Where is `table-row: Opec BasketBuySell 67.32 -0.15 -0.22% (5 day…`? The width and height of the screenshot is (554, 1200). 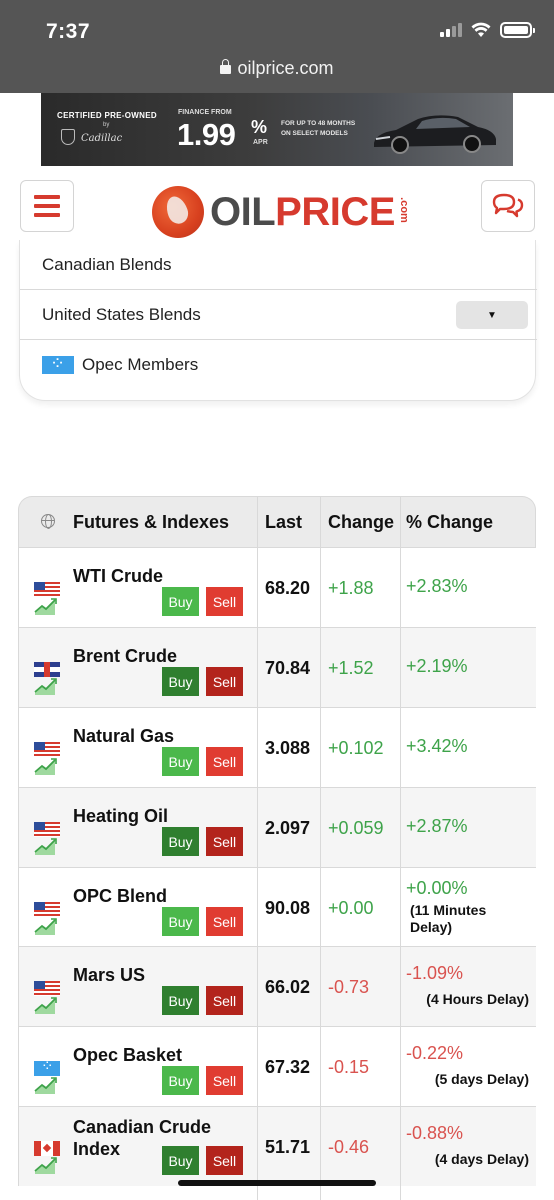 table-row: Opec BasketBuySell 67.32 -0.15 -0.22% (5 day… is located at coordinates (277, 1066).